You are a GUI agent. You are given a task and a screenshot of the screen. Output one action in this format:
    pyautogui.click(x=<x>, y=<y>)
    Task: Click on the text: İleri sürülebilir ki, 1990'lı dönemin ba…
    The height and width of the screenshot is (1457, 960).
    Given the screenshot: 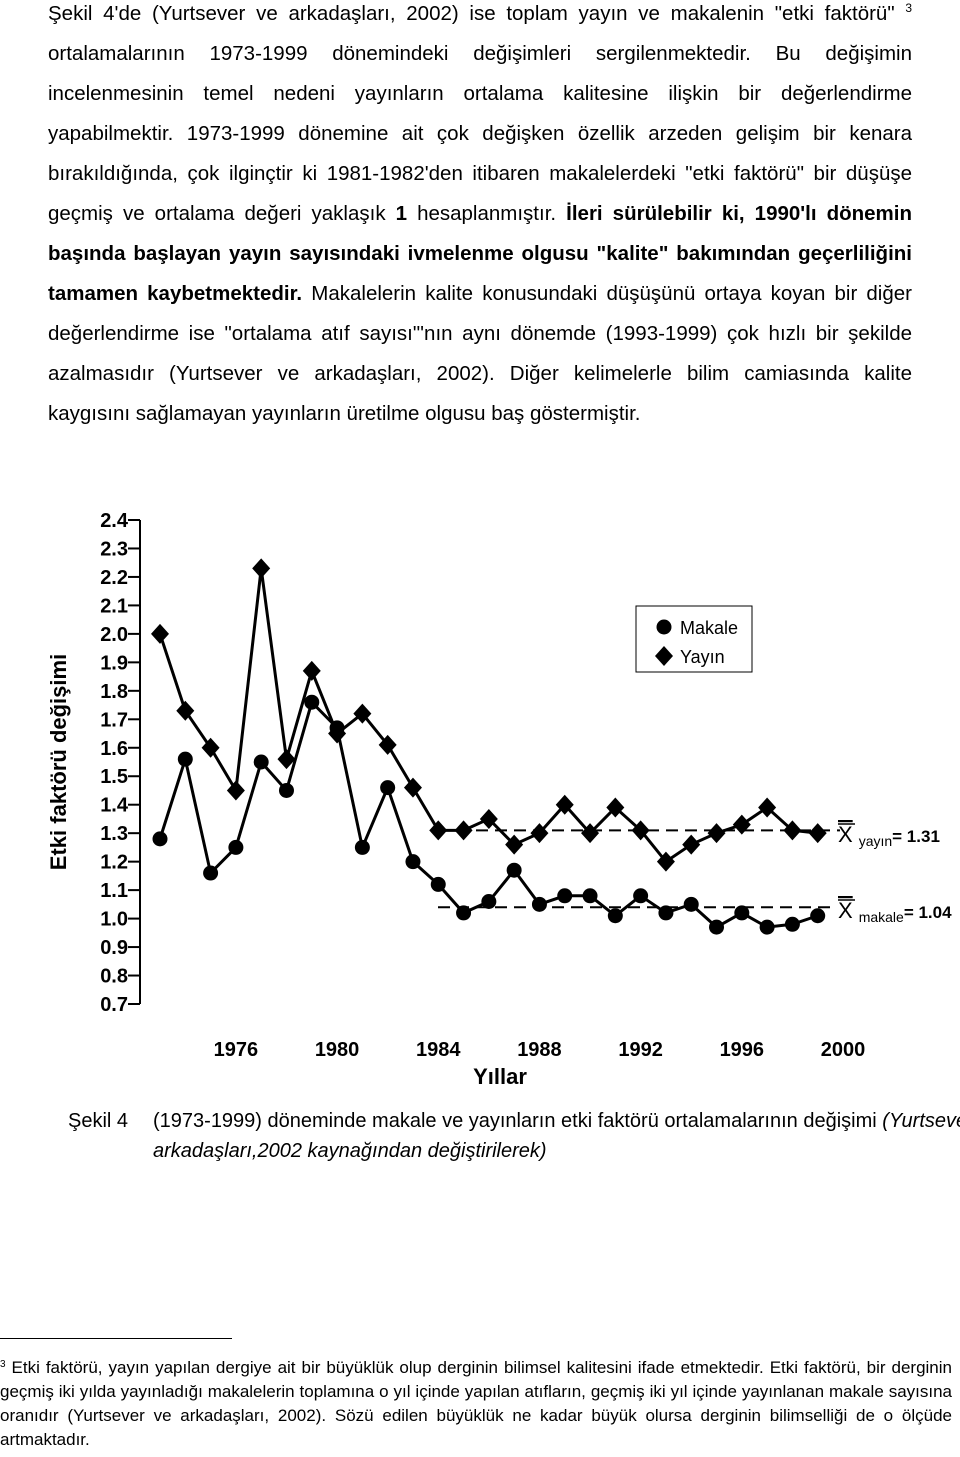 What is the action you would take?
    pyautogui.click(x=480, y=253)
    